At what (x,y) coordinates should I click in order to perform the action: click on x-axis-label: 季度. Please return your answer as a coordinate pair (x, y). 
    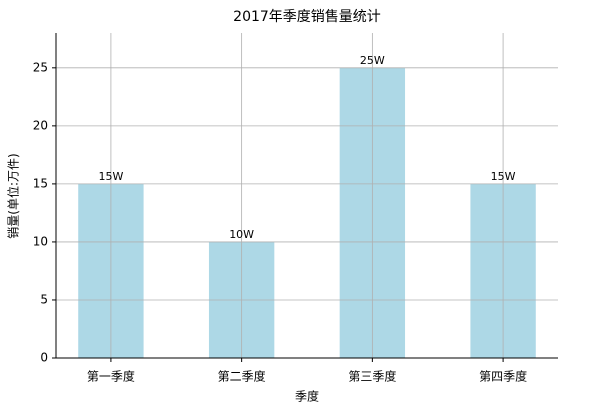
    Looking at the image, I should click on (307, 396).